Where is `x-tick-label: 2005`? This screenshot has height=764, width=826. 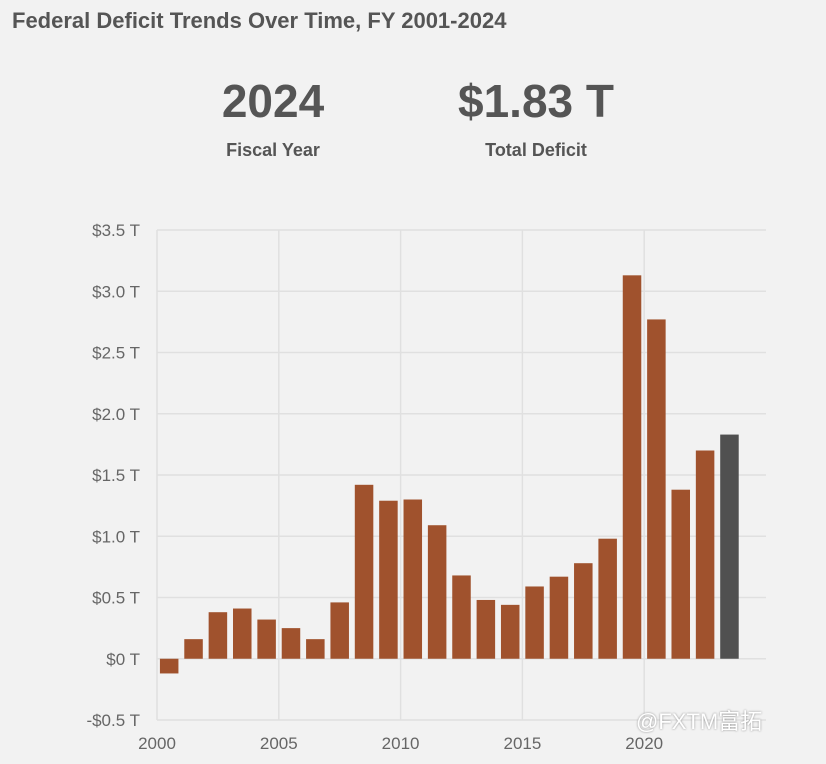 x-tick-label: 2005 is located at coordinates (279, 743).